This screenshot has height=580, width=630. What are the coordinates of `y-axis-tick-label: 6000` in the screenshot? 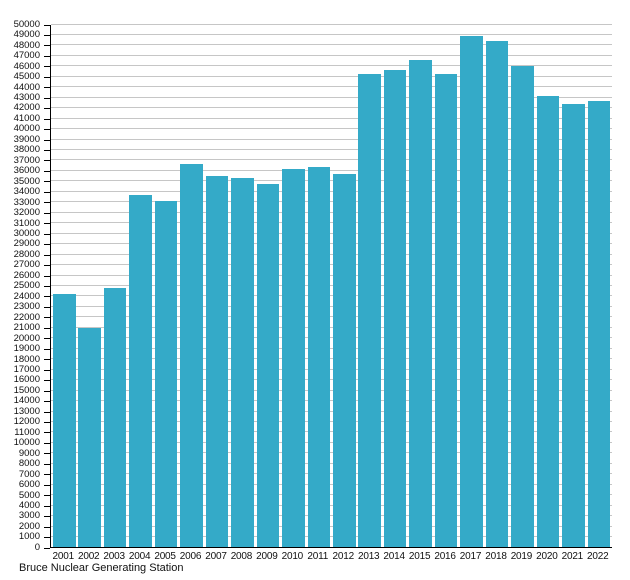 It's located at (29, 485).